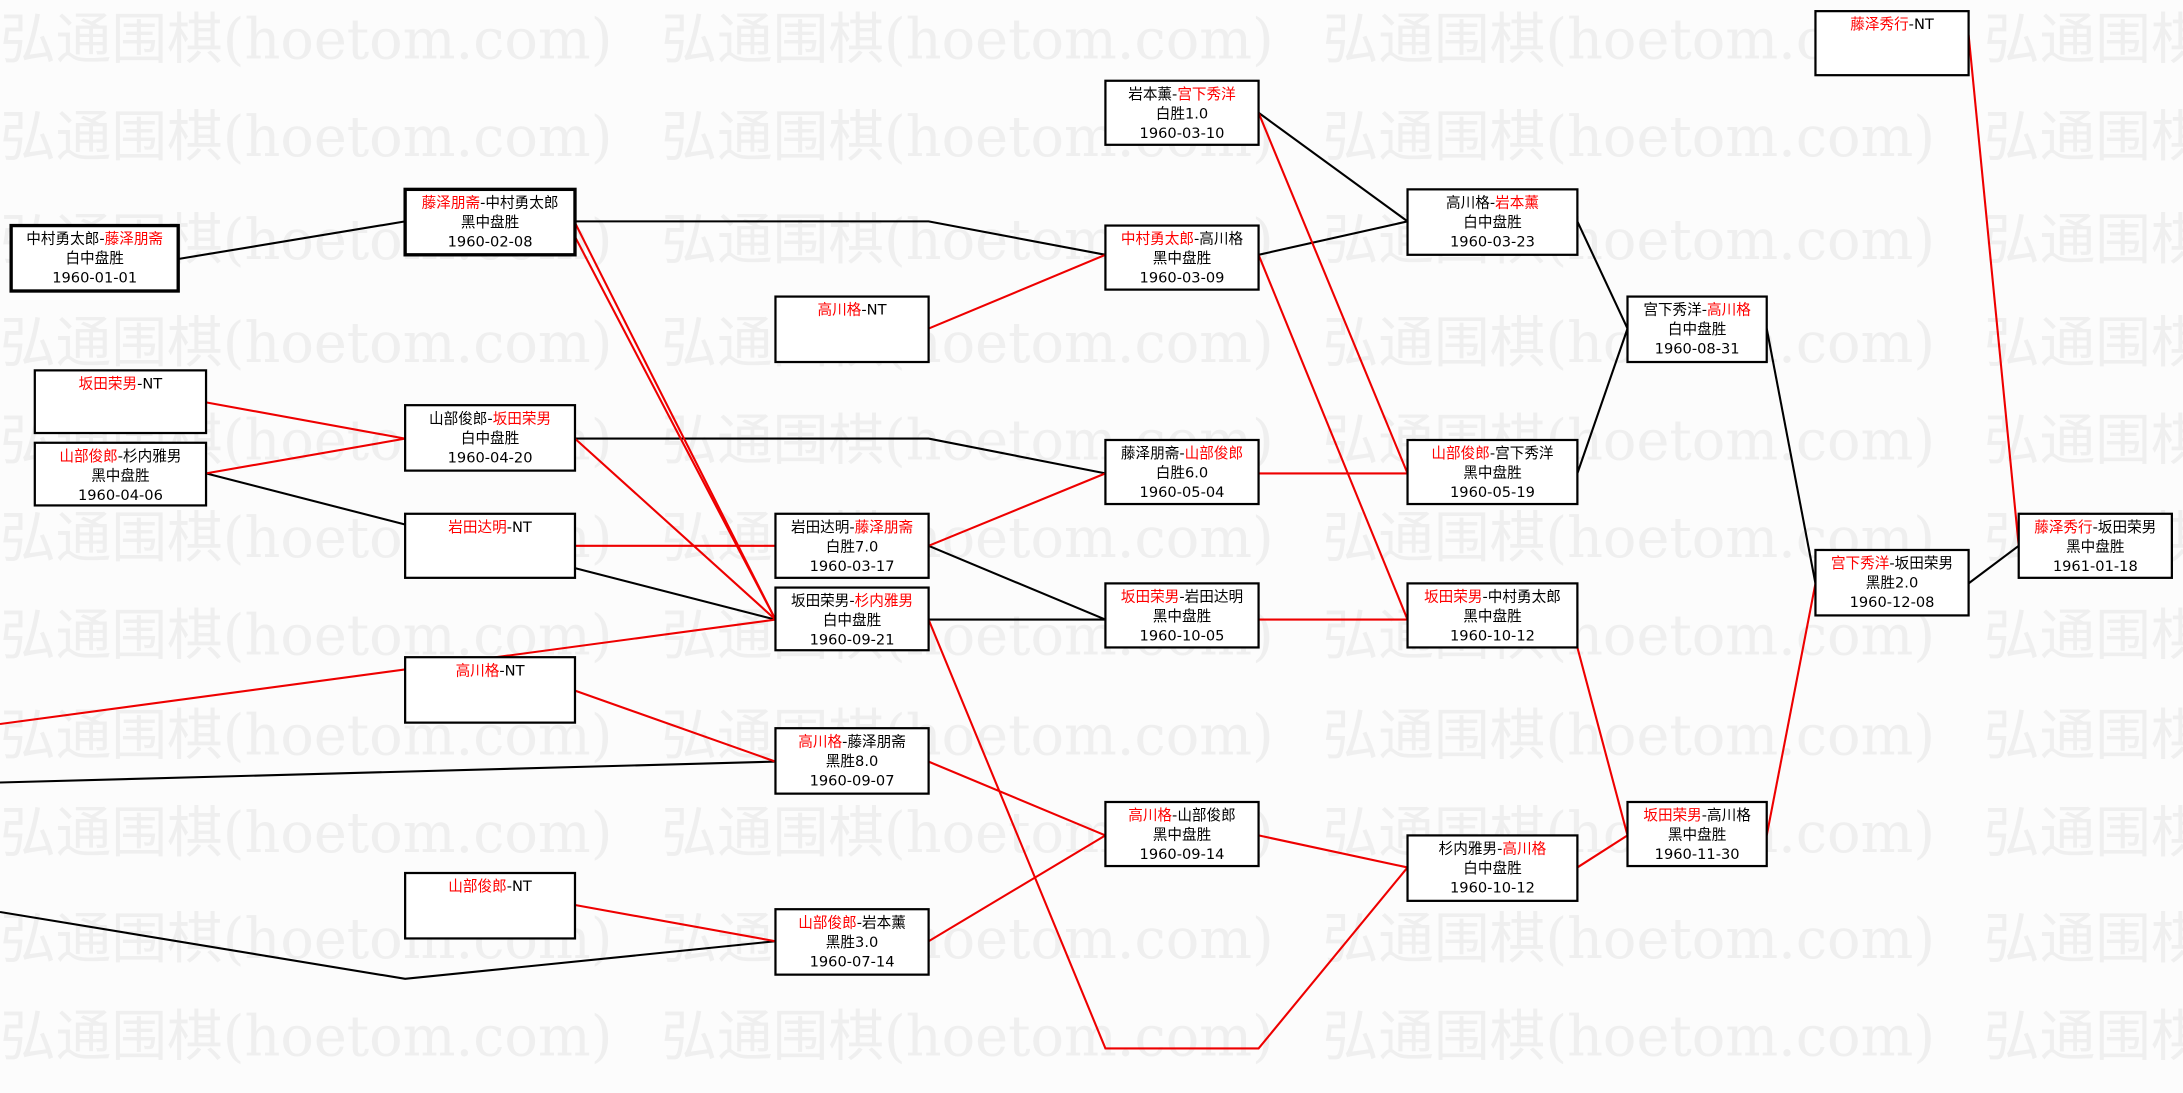  What do you see at coordinates (1182, 94) in the screenshot?
I see `players-label: 岩本薰-宫下秀洋` at bounding box center [1182, 94].